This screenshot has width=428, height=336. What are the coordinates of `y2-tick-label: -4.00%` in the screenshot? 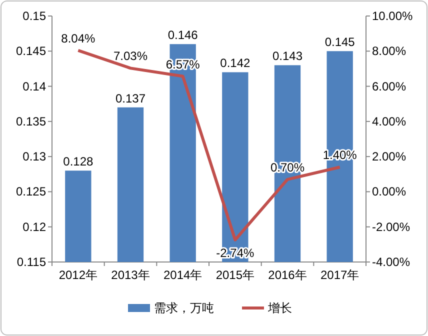 It's located at (391, 262).